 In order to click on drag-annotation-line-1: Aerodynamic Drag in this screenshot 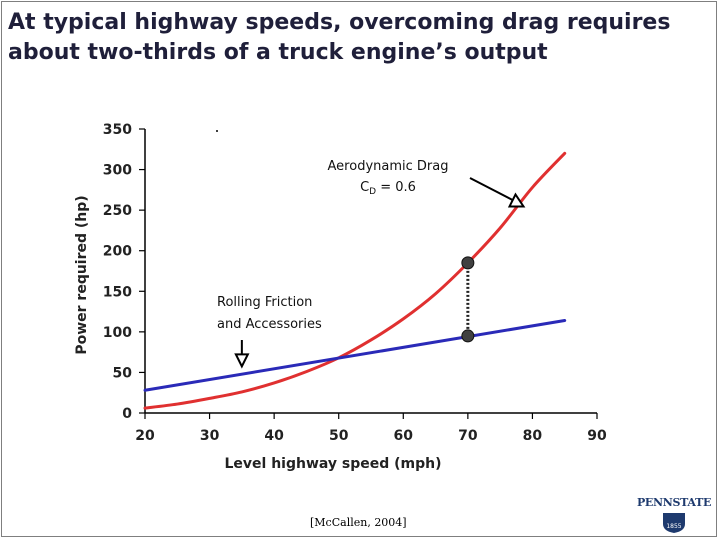, I will do `click(388, 166)`.